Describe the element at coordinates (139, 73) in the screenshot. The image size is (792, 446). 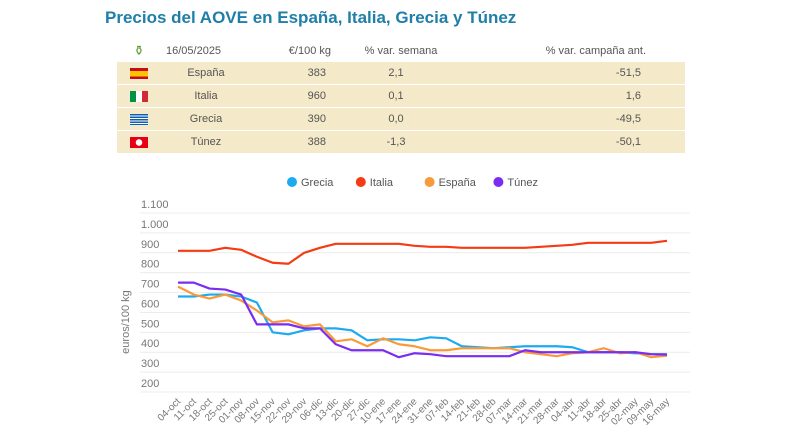
I see `spain-flag-icon` at that location.